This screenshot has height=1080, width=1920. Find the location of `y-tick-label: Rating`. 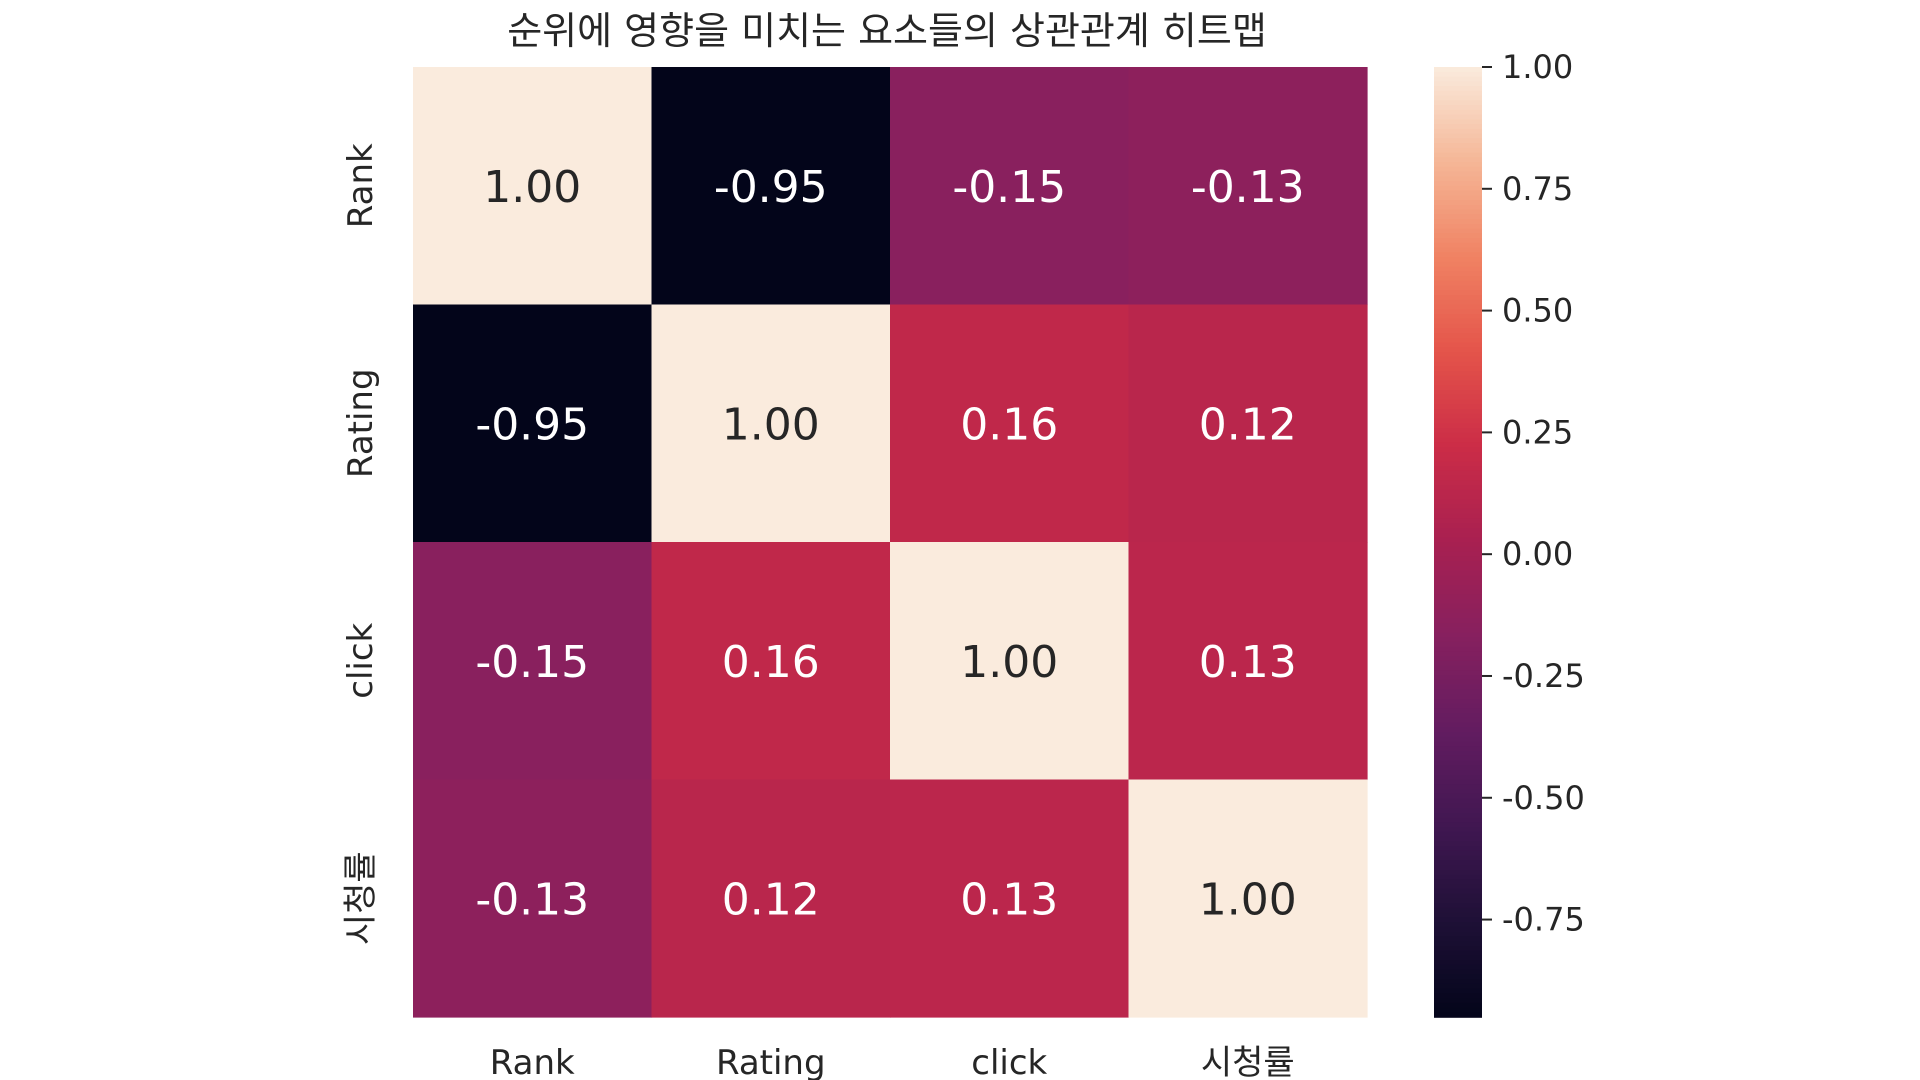

y-tick-label: Rating is located at coordinates (361, 423).